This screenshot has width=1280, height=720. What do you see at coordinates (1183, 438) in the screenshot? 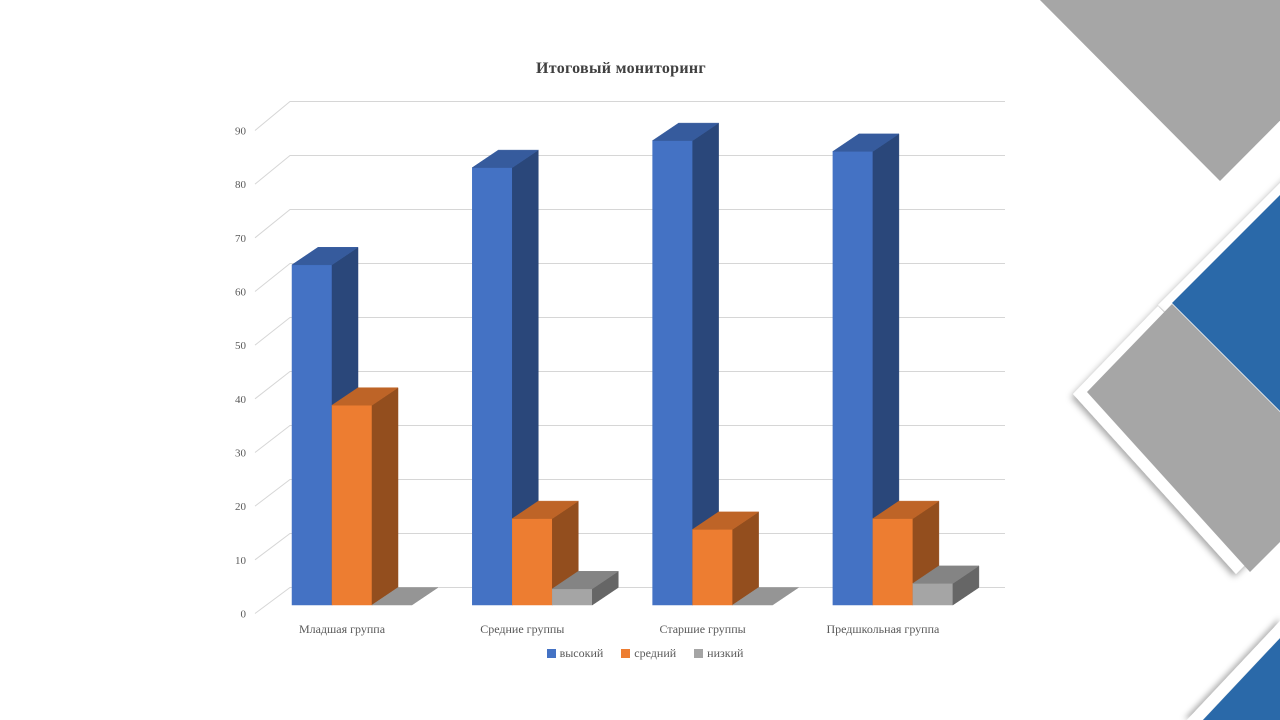
I see `decor-diamond-right-gray` at bounding box center [1183, 438].